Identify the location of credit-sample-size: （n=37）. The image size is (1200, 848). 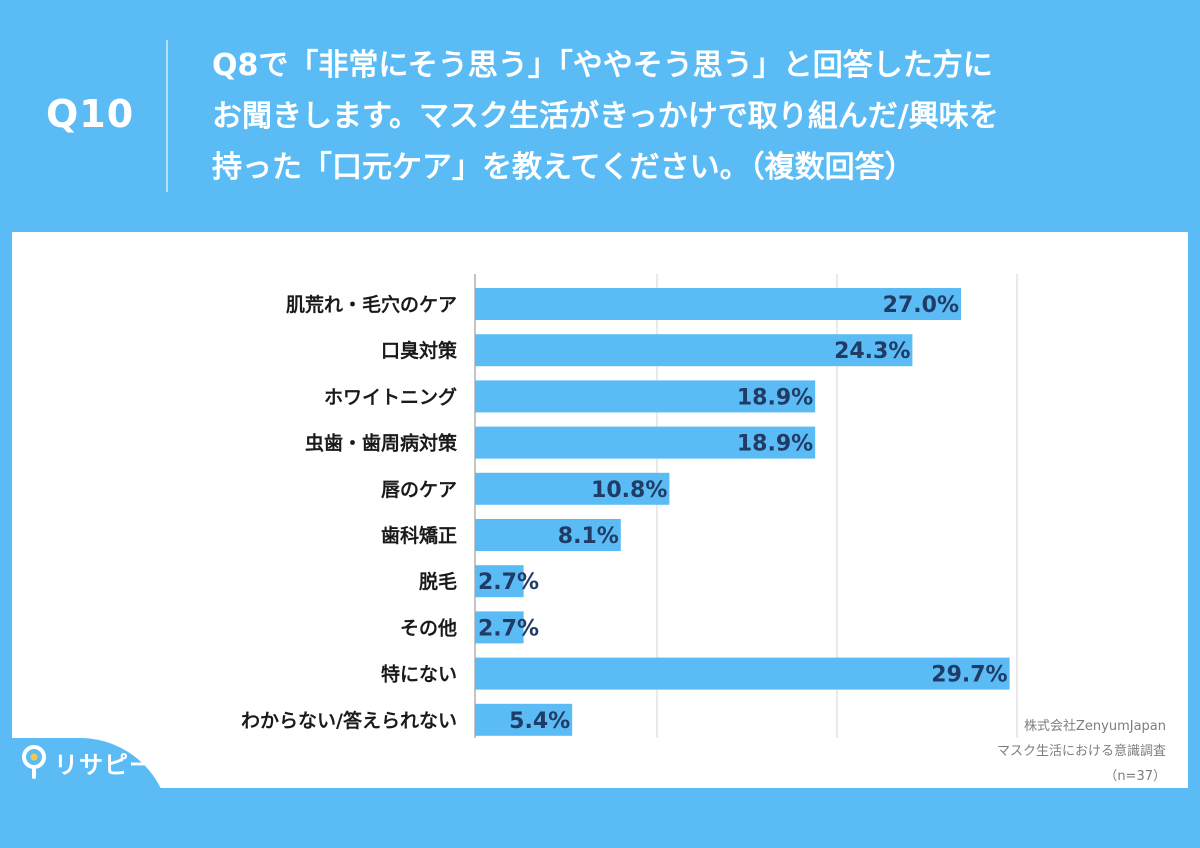
(1135, 776).